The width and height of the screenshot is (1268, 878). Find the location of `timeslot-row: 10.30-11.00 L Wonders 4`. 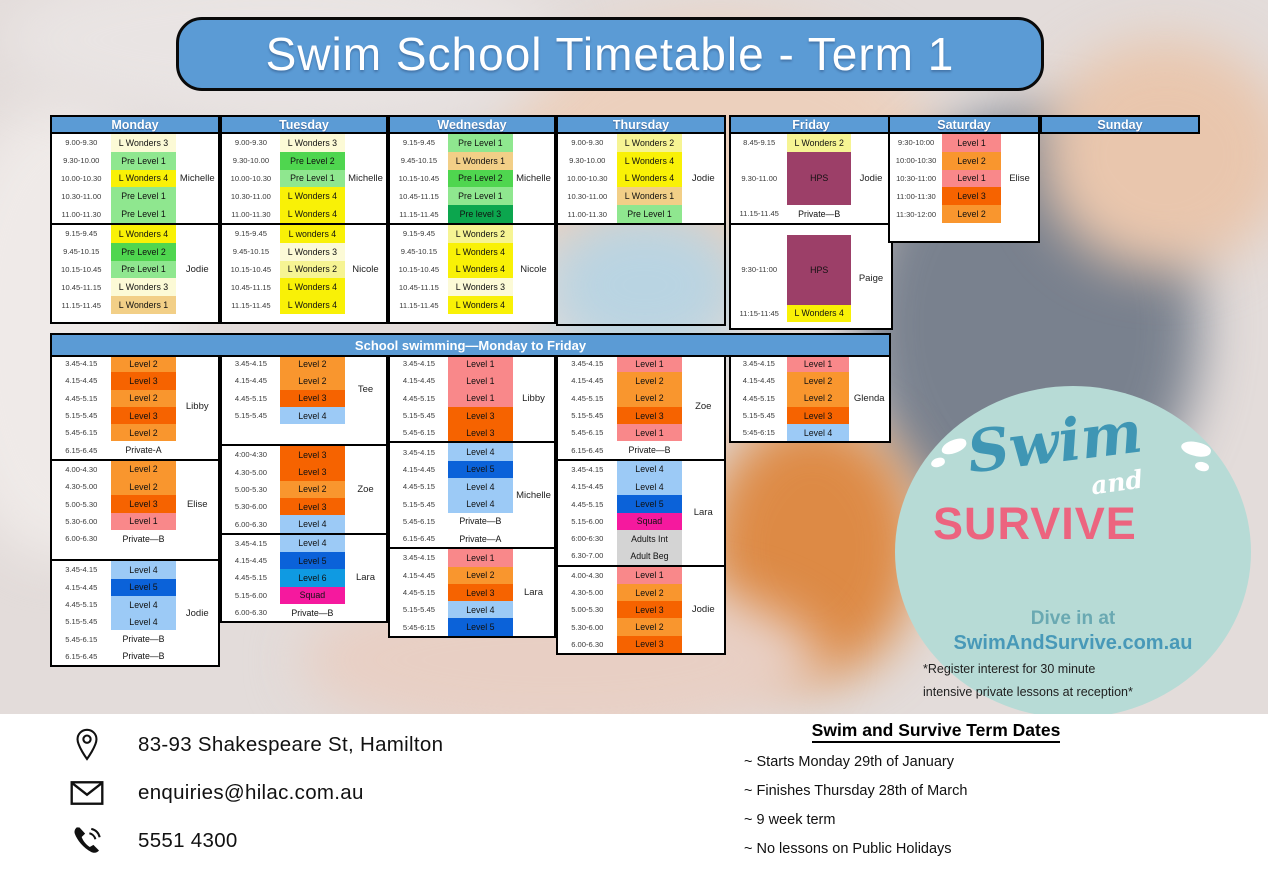

timeslot-row: 10.30-11.00 L Wonders 4 is located at coordinates (283, 196).